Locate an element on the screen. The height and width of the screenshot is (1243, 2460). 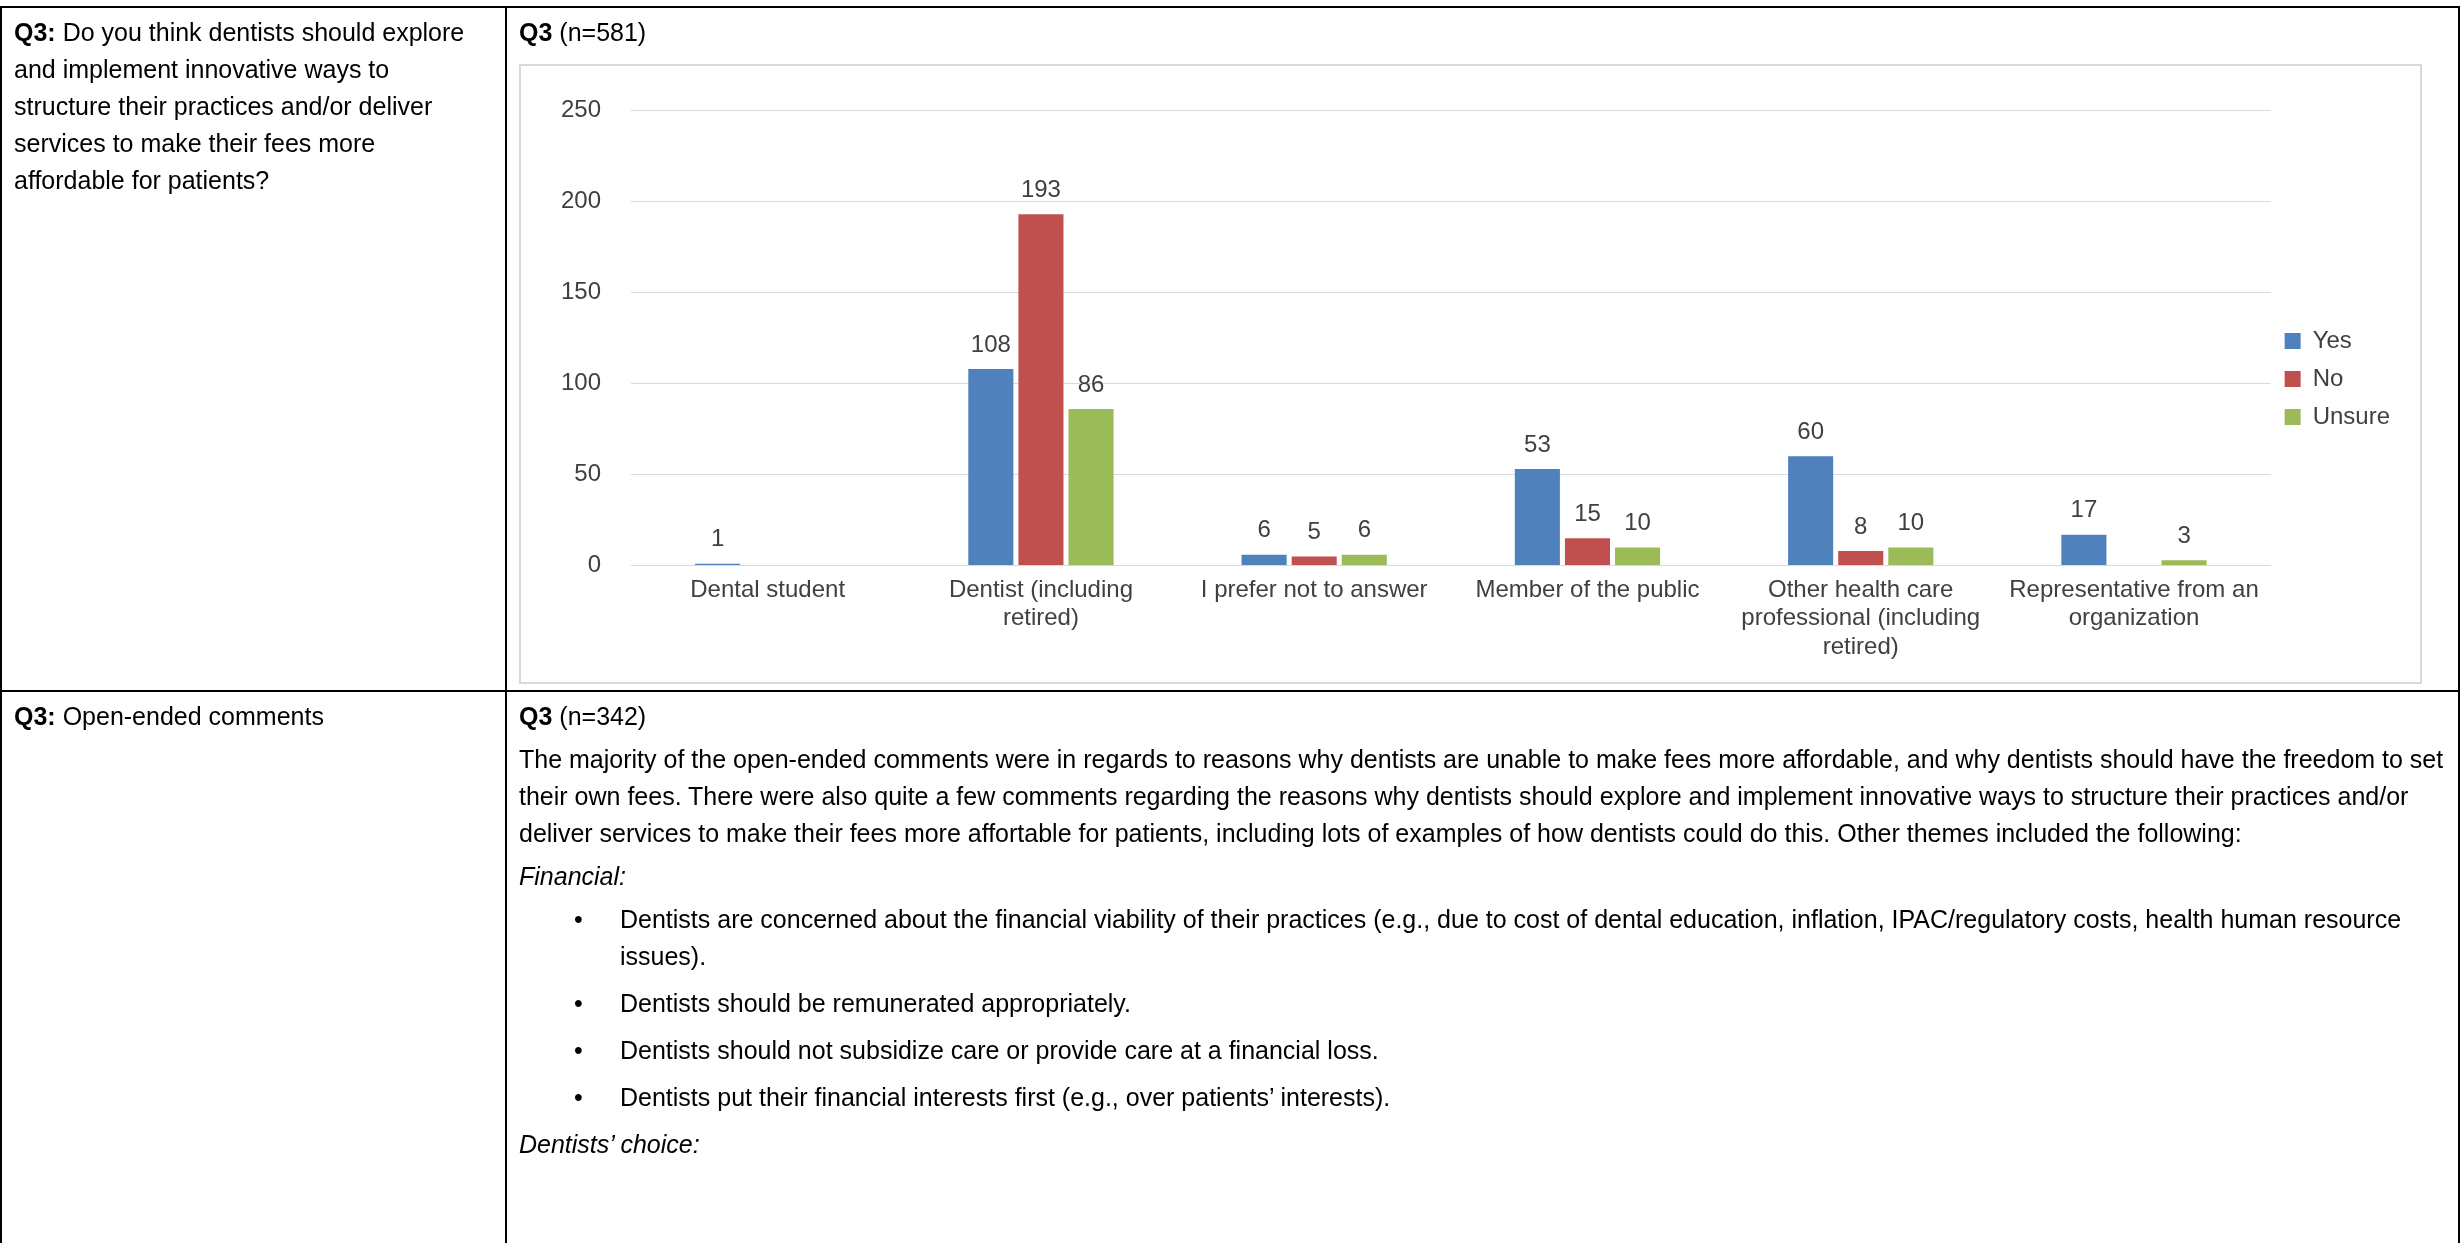
text: The majority of the open-ended comments were in regards to reasons why dentists are unable to make fees more affordable, and why dentists should have the freedom to set their own fees. There were also quite a few comments regarding the reasons why dentists should explore and implement innovative ways to structure their practices and/or deliver services to make their fees more affortable for patients, including lots of examples of how dentists could do this. Other themes included the following: is located at coordinates (1482, 796).